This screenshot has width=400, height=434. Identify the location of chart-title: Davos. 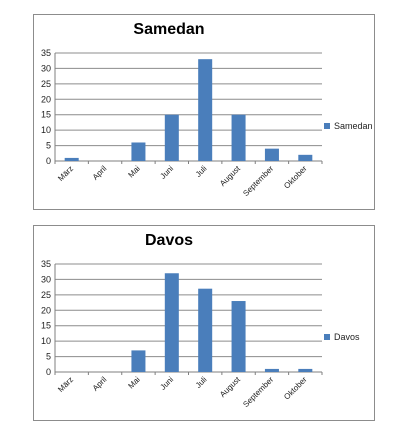
(169, 240).